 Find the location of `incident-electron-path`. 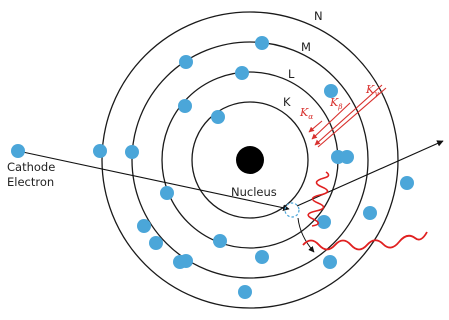

incident-electron-path is located at coordinates (153, 180).